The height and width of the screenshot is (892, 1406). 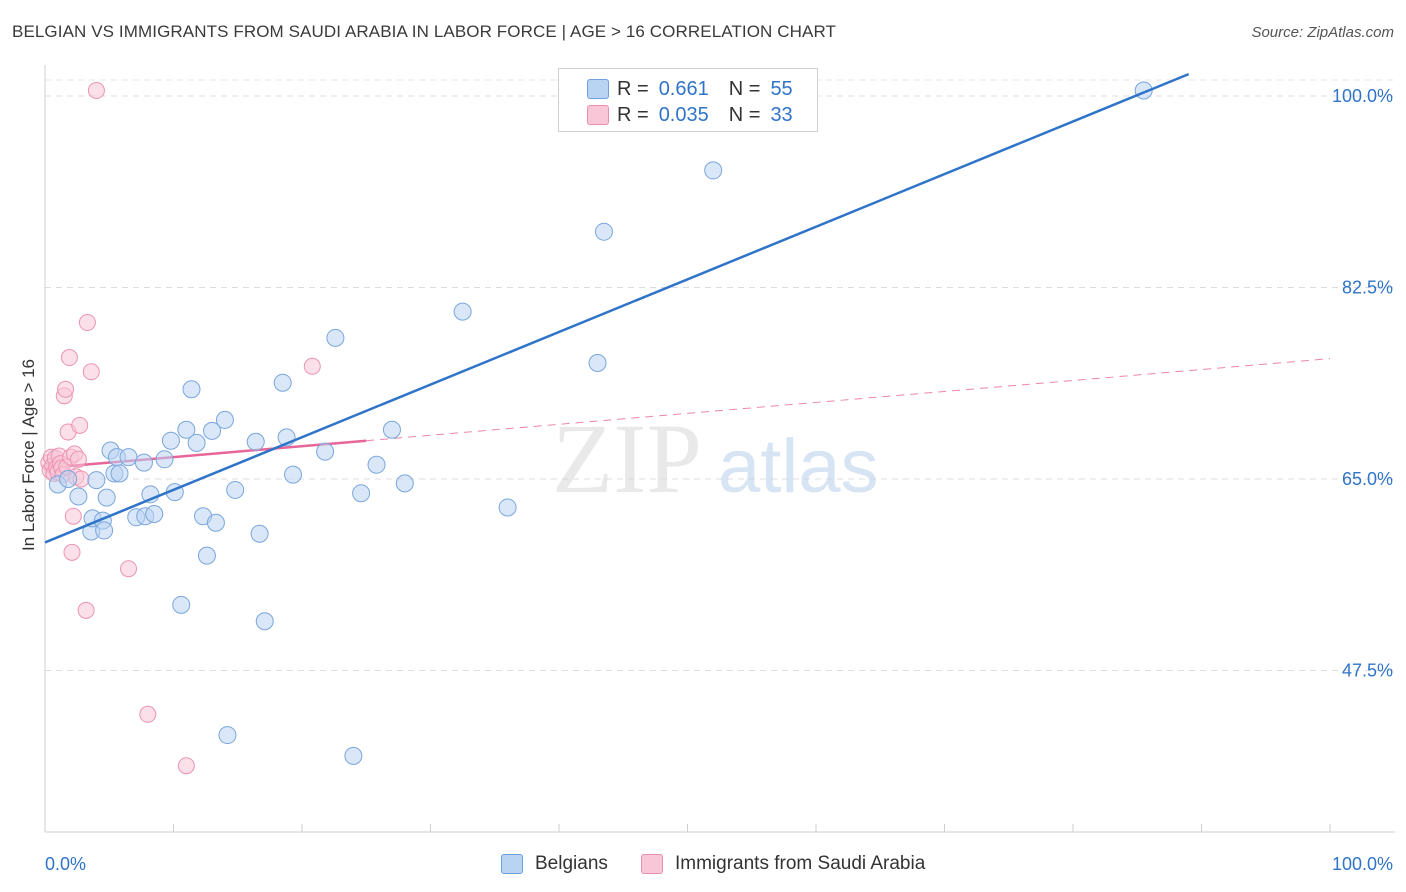 I want to click on legend-swatch-pink, so click(x=598, y=115).